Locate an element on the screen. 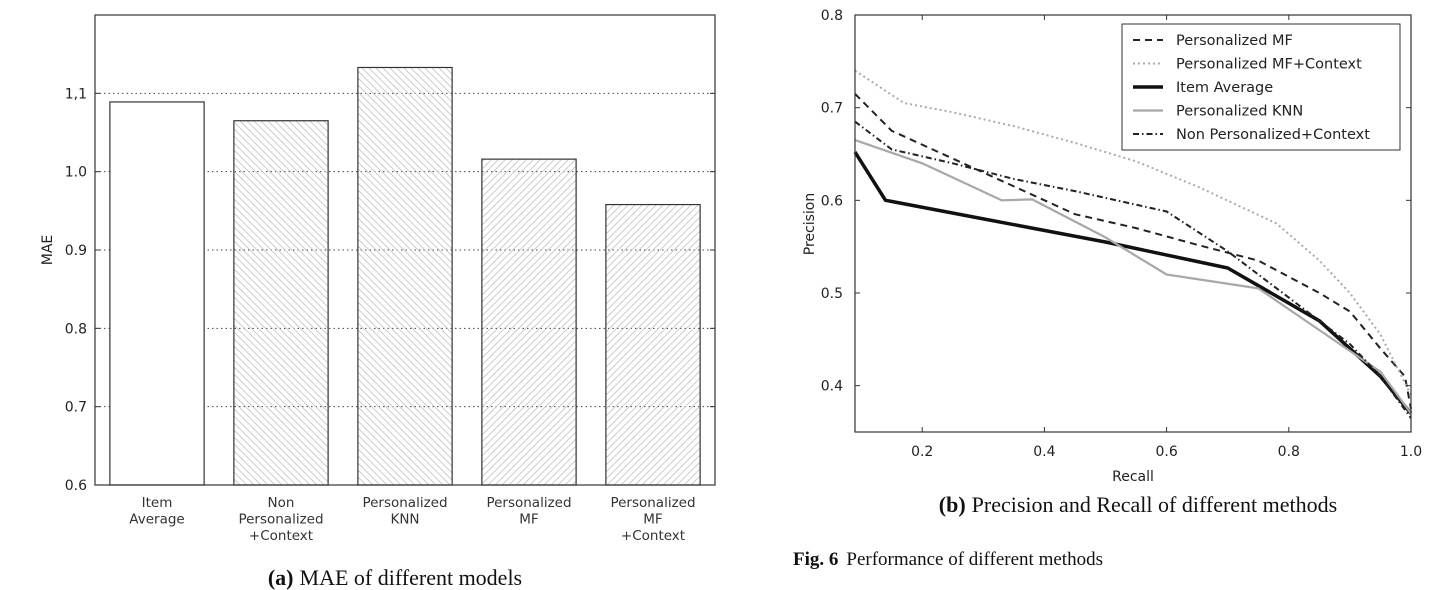 This screenshot has height=590, width=1450. pr-y-tick-label: 0.5 is located at coordinates (832, 294).